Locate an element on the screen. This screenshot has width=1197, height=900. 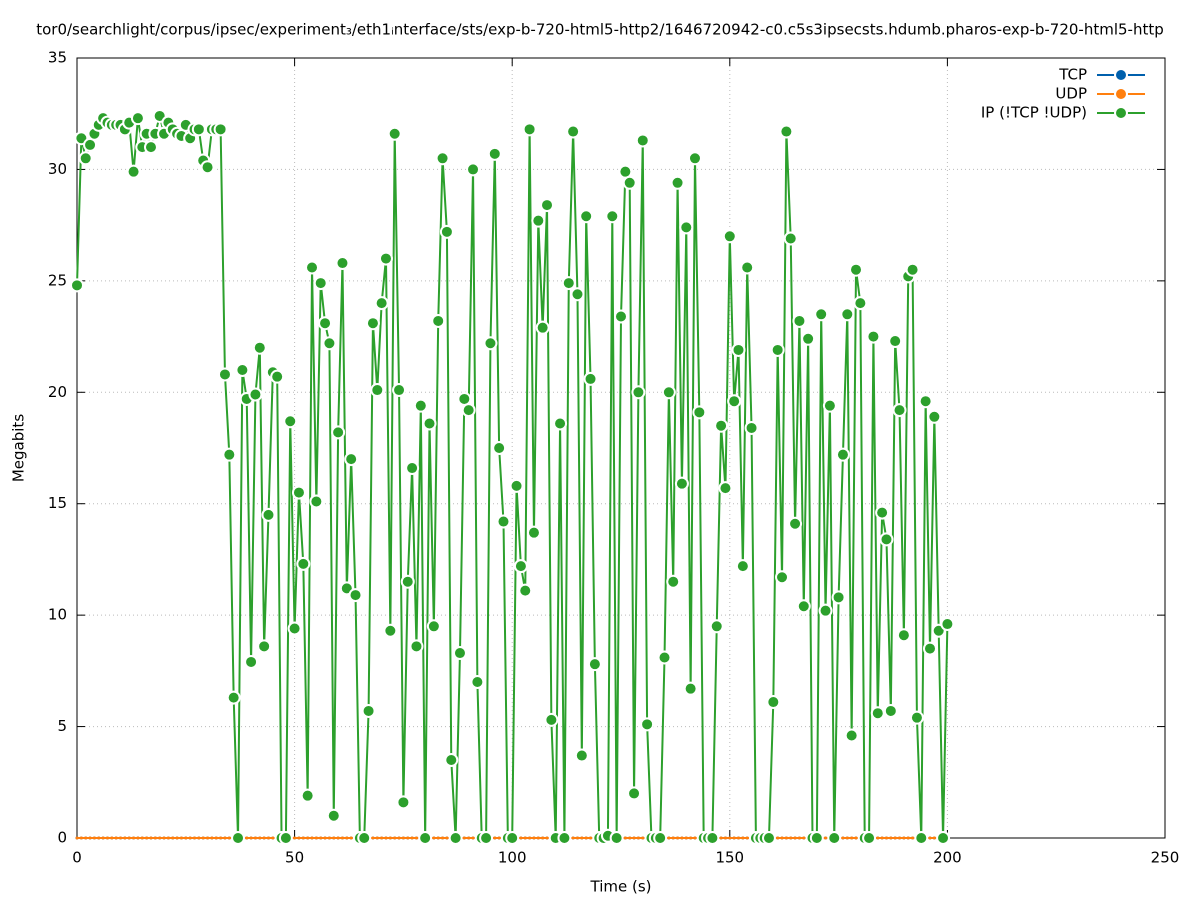
y-axis-label: Megabits is located at coordinates (19, 448).